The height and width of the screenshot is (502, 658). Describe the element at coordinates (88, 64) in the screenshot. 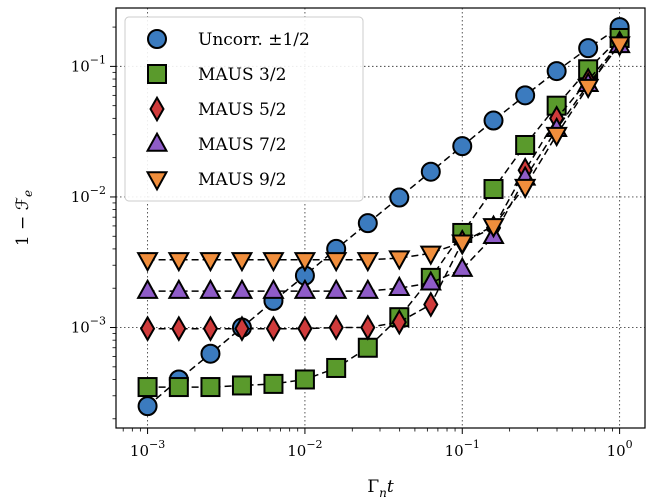

I see `y-tick-label: 10⁻¹` at that location.